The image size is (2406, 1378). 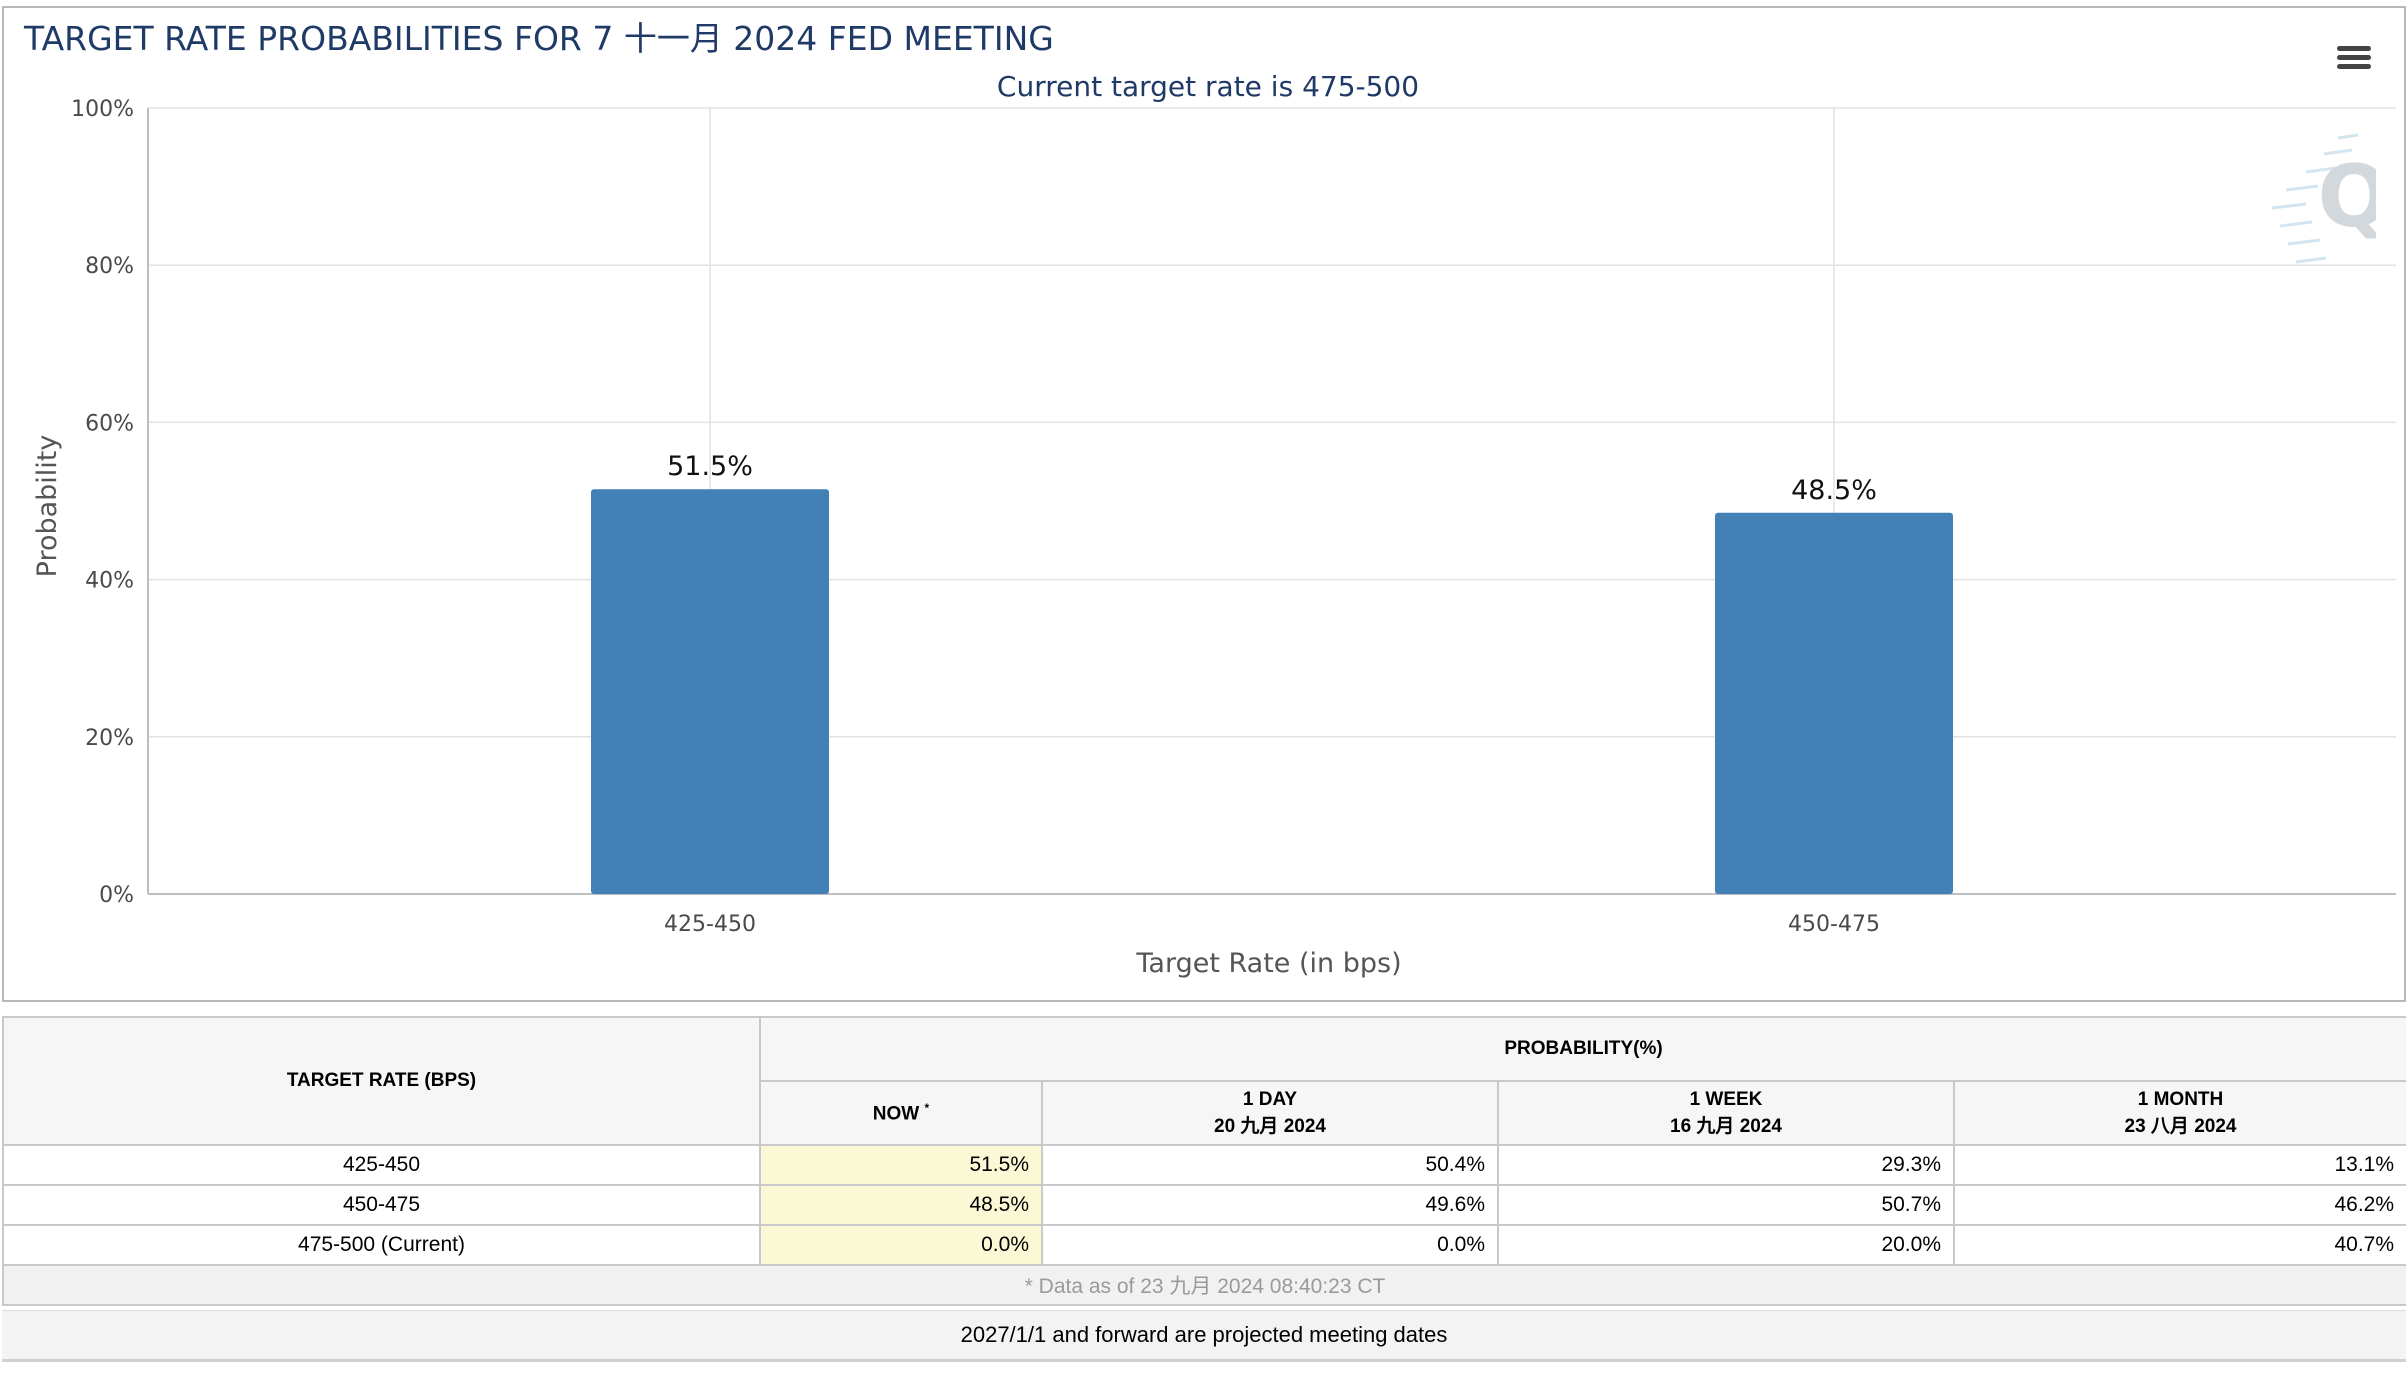 What do you see at coordinates (102, 502) in the screenshot?
I see `y-axis-ticks: 0% 20% 40% 60% 80% 100%` at bounding box center [102, 502].